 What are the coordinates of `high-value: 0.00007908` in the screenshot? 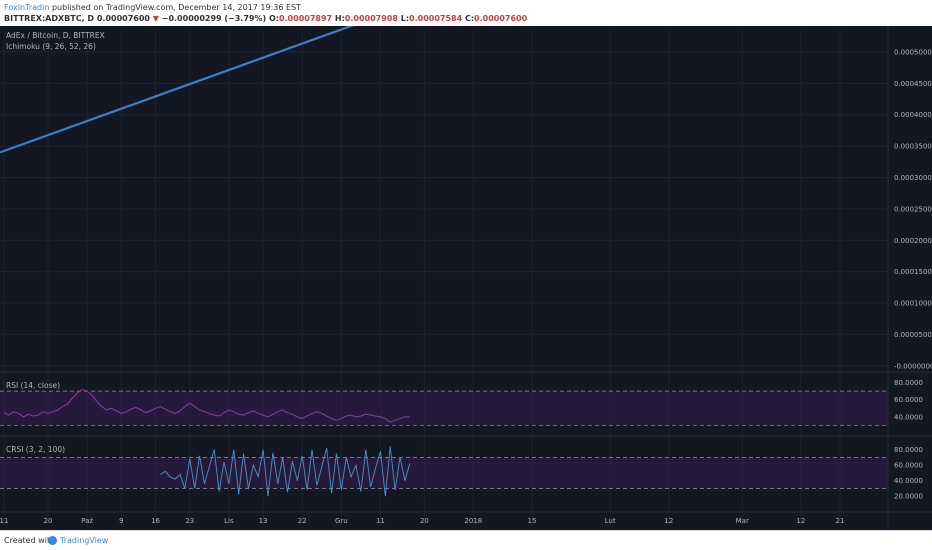 It's located at (371, 18).